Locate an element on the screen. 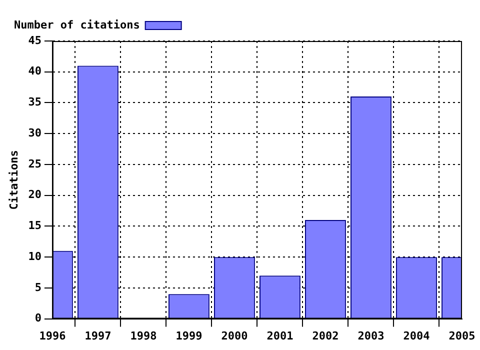 Image resolution: width=480 pixels, height=350 pixels. x-tick-label: 1998 is located at coordinates (143, 335).